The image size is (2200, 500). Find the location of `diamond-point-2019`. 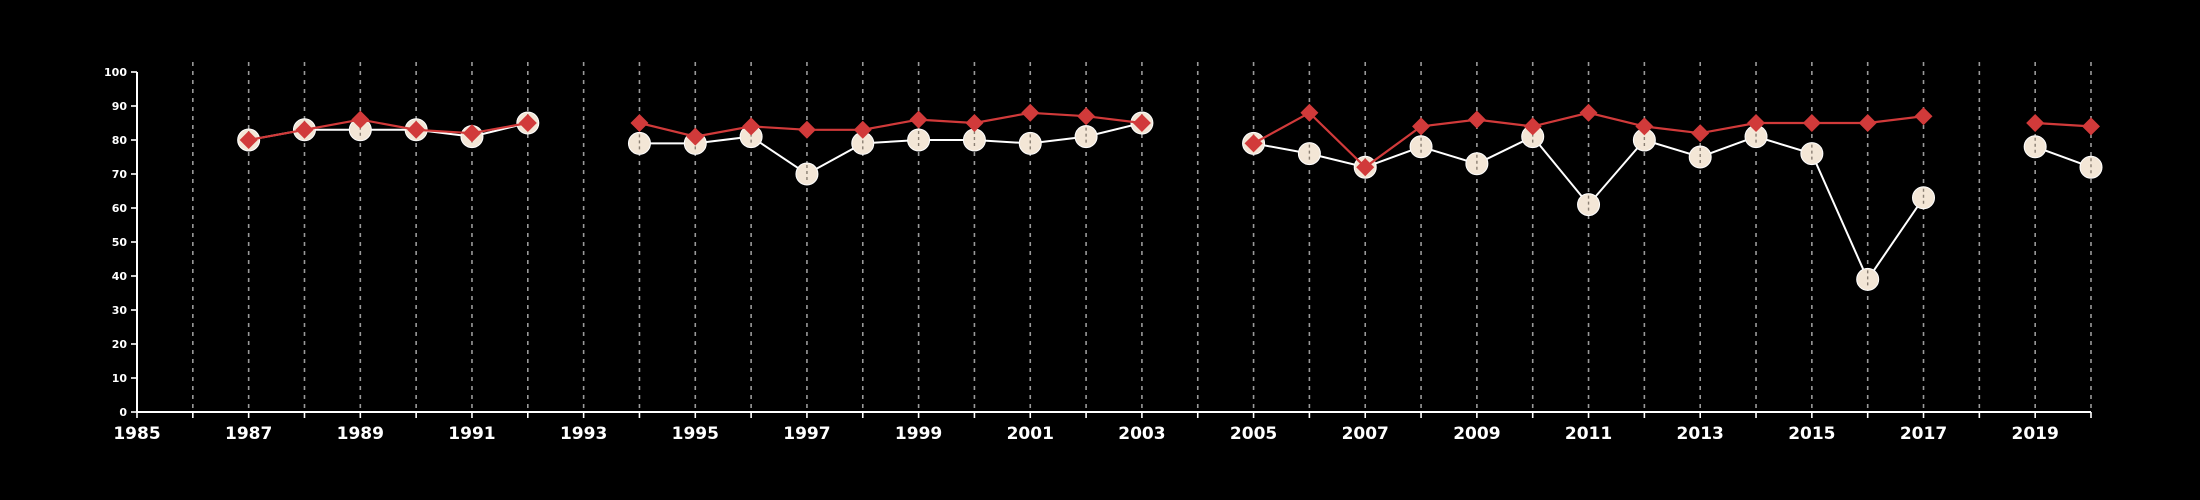

diamond-point-2019 is located at coordinates (2035, 123).